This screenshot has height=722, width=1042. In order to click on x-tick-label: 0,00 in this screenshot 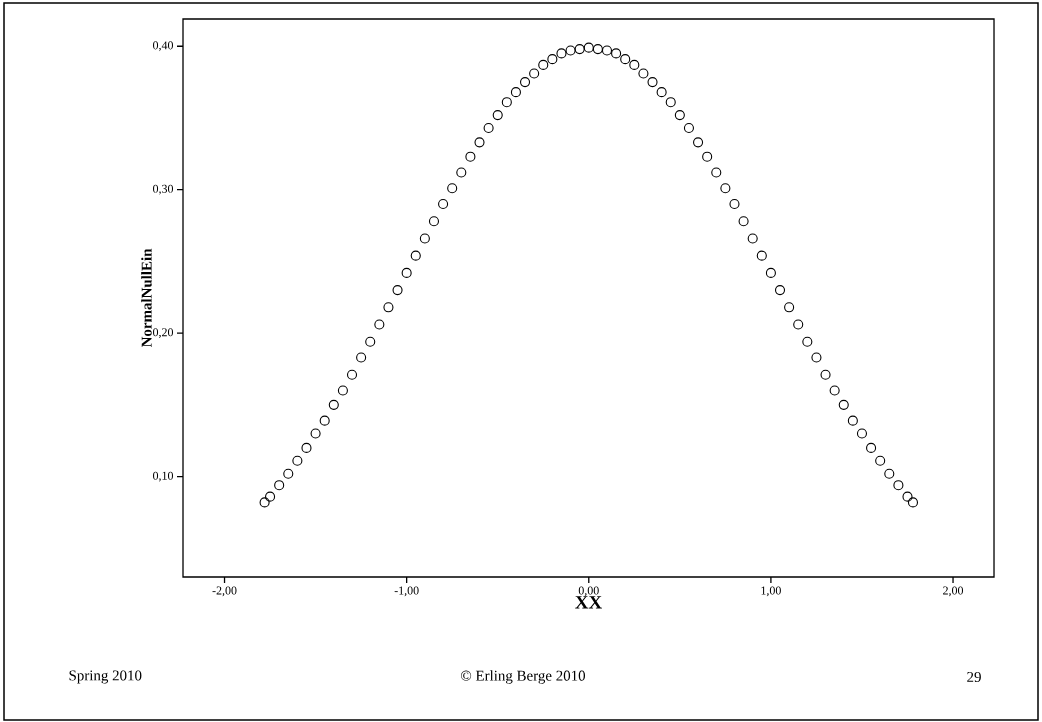, I will do `click(588, 591)`.